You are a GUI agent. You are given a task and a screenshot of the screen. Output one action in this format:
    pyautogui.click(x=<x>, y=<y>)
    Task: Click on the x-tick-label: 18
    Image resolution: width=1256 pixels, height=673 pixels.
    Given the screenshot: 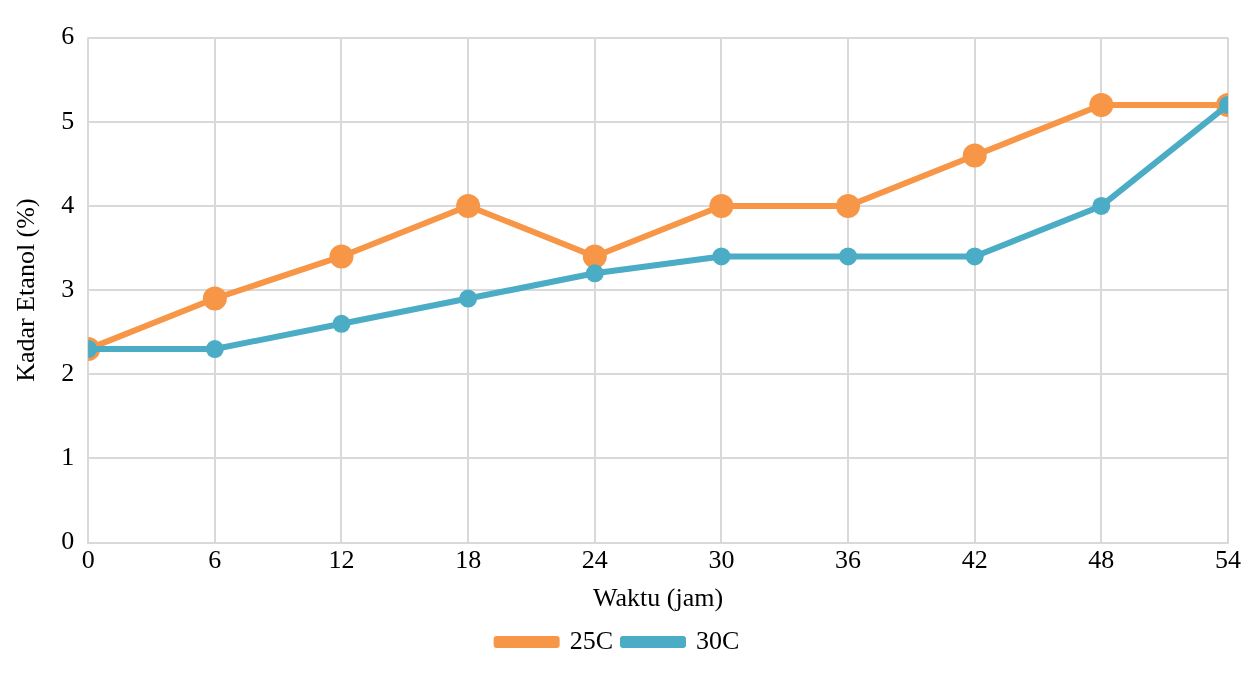 What is the action you would take?
    pyautogui.click(x=468, y=560)
    